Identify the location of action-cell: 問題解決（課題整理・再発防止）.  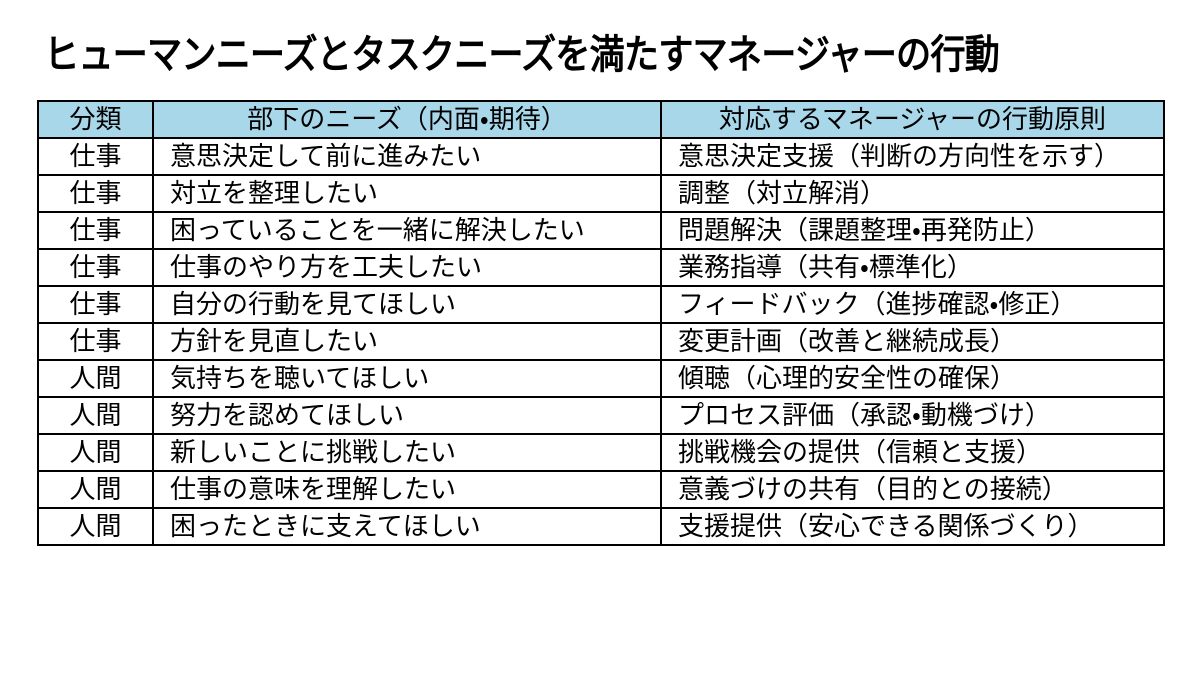
(912, 230).